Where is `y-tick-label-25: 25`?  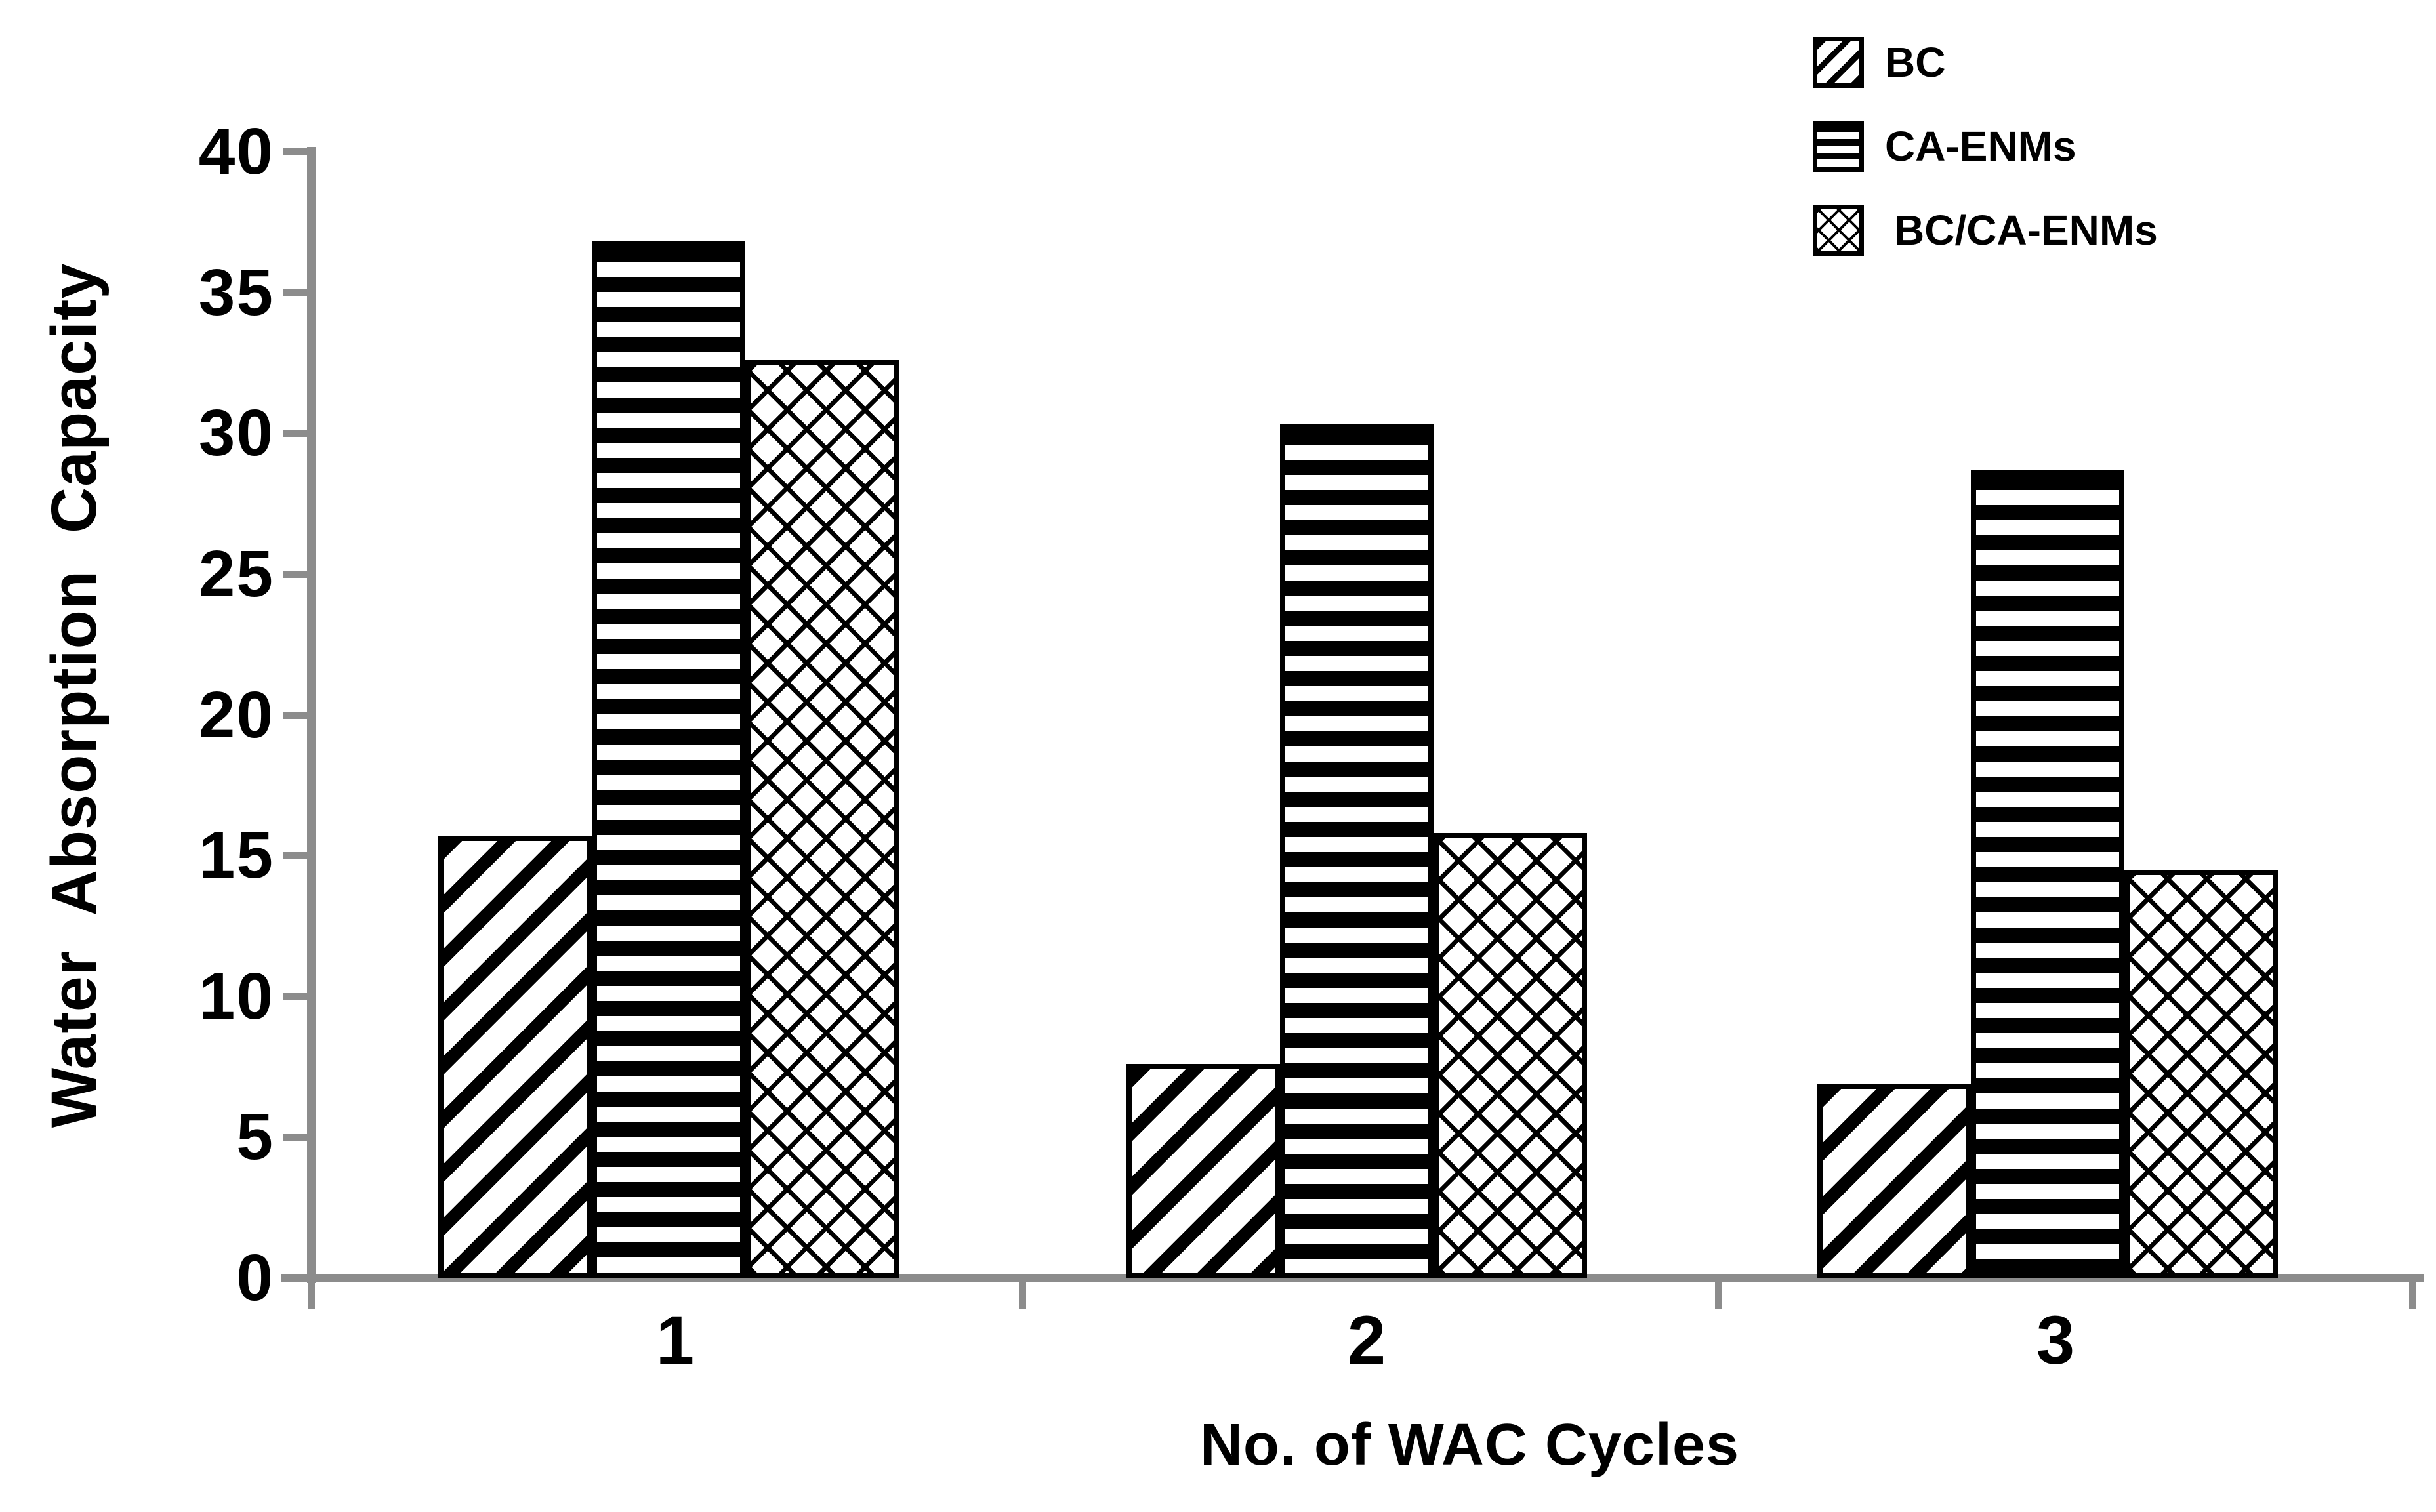
y-tick-label-25: 25 is located at coordinates (236, 574).